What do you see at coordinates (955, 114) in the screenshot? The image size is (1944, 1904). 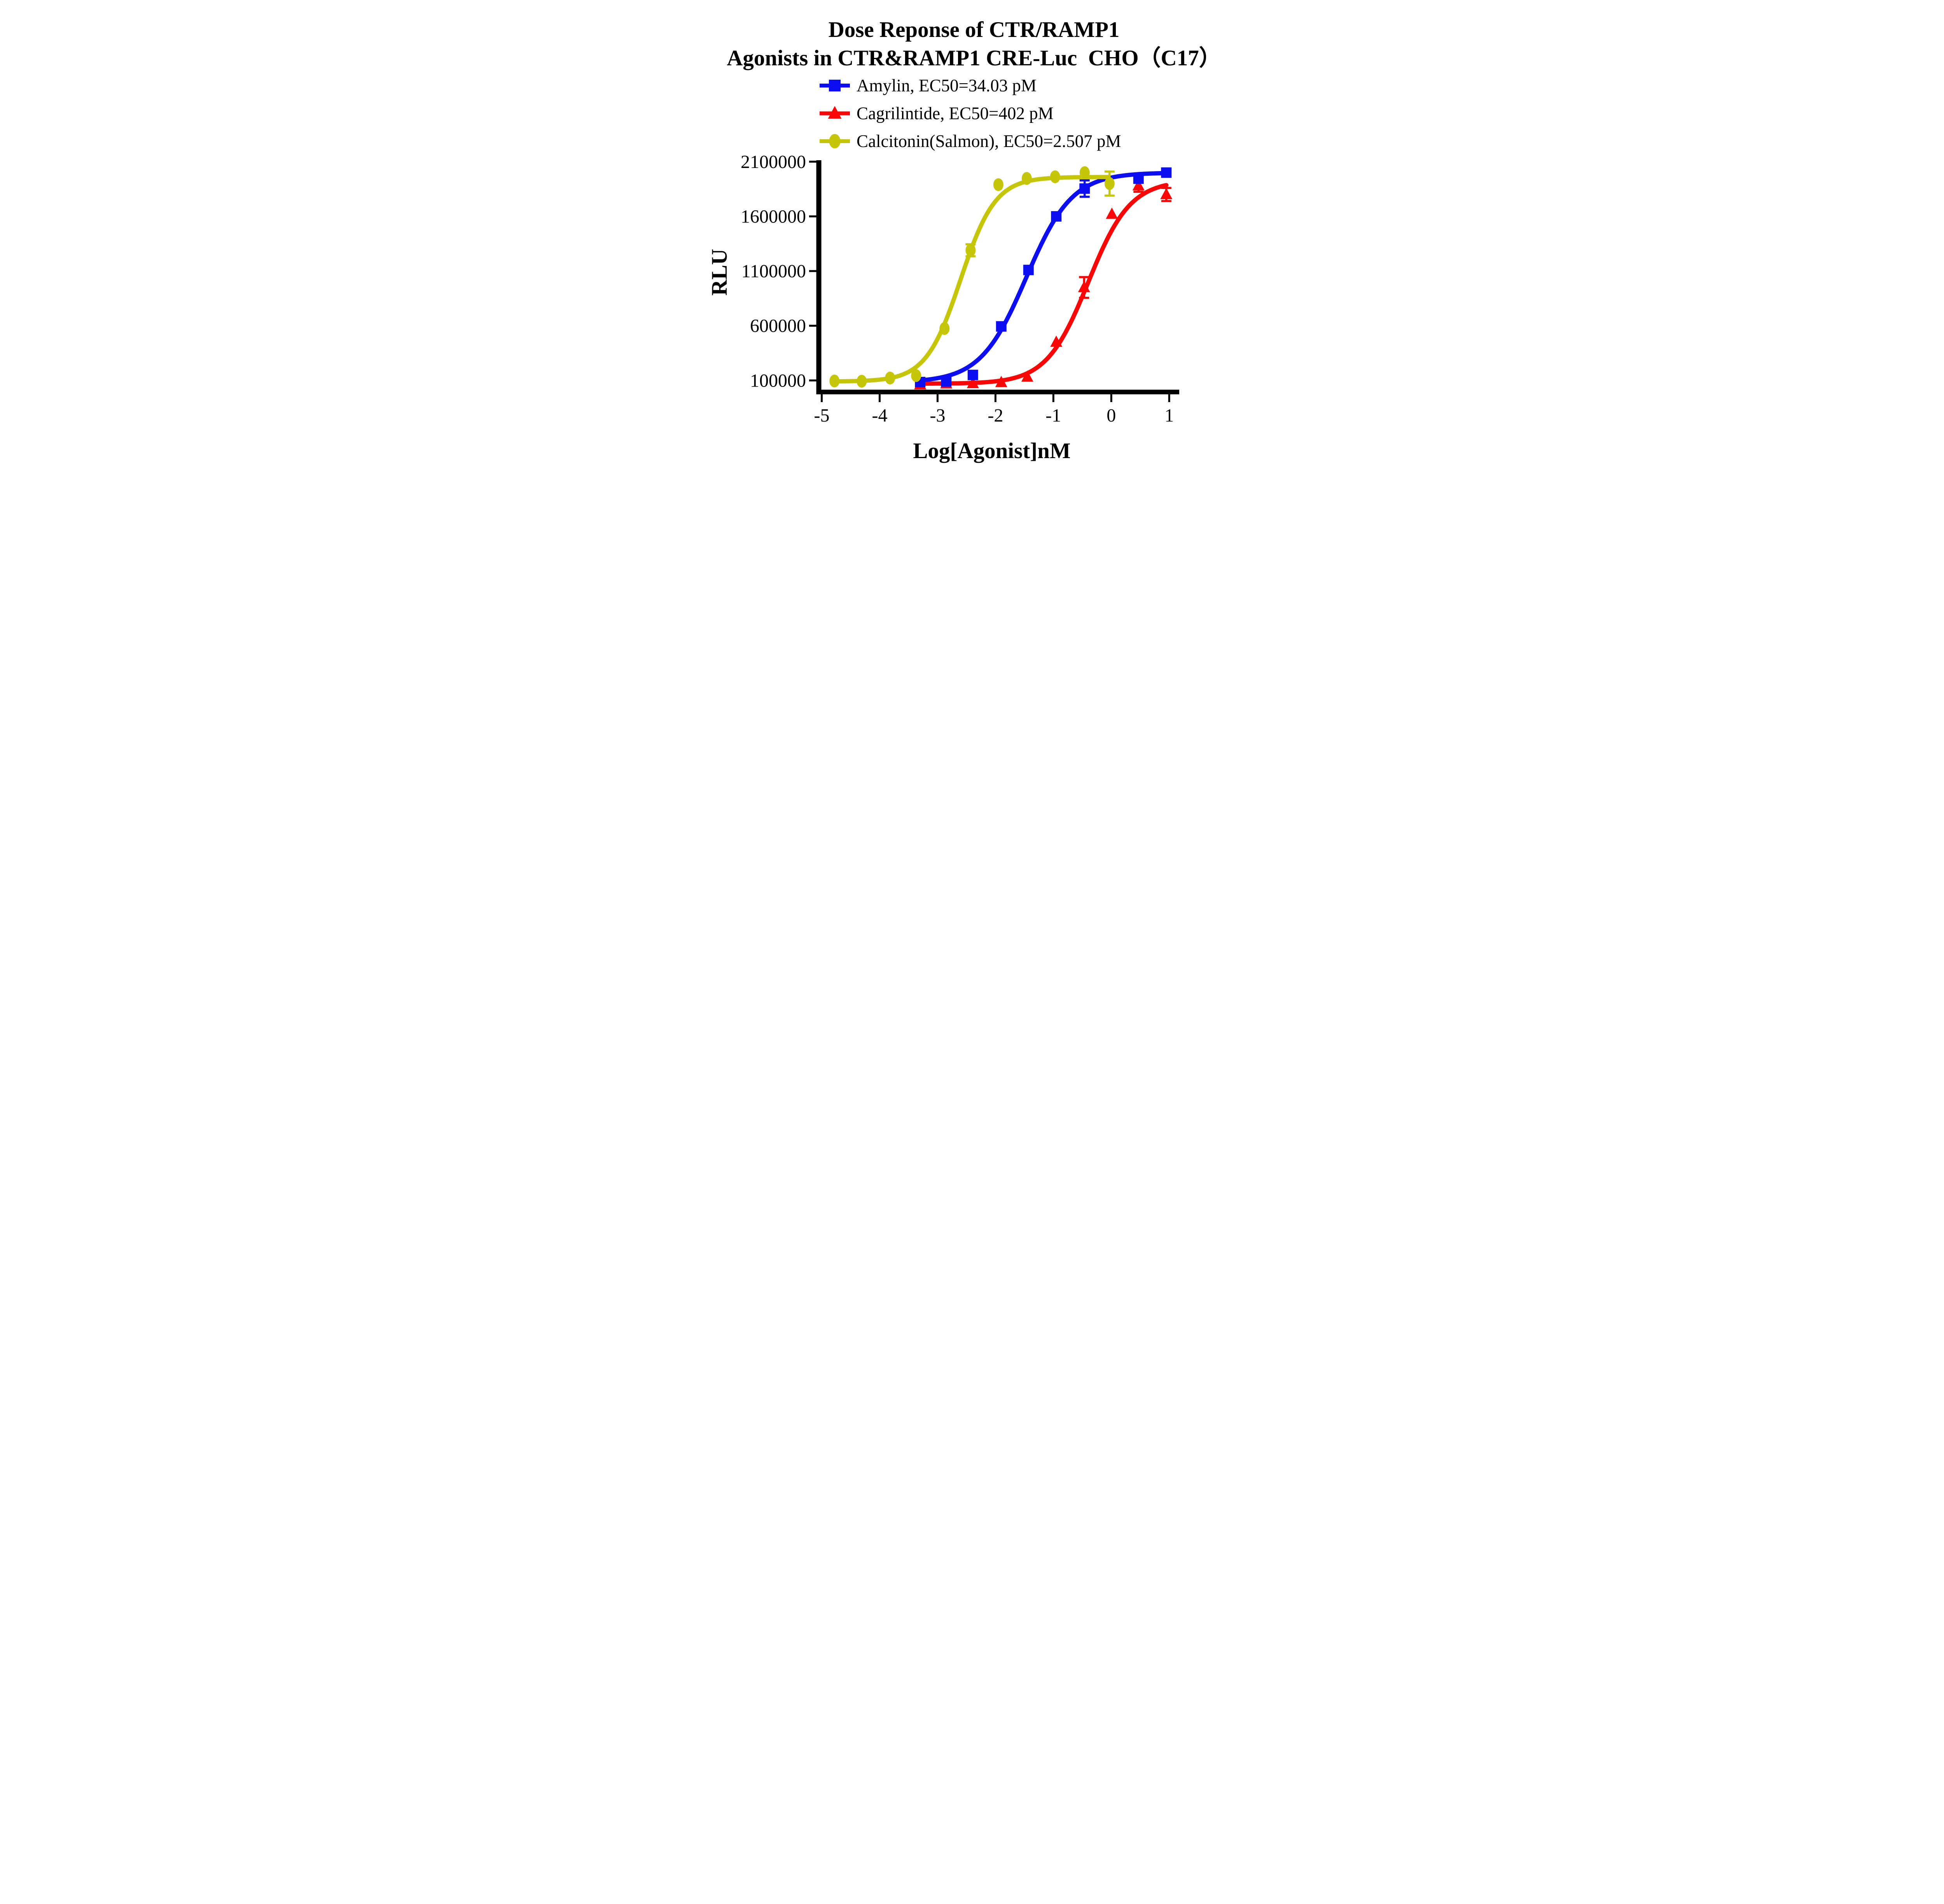 I see `legend-label: Cagrilintide, EC50=402 pM` at bounding box center [955, 114].